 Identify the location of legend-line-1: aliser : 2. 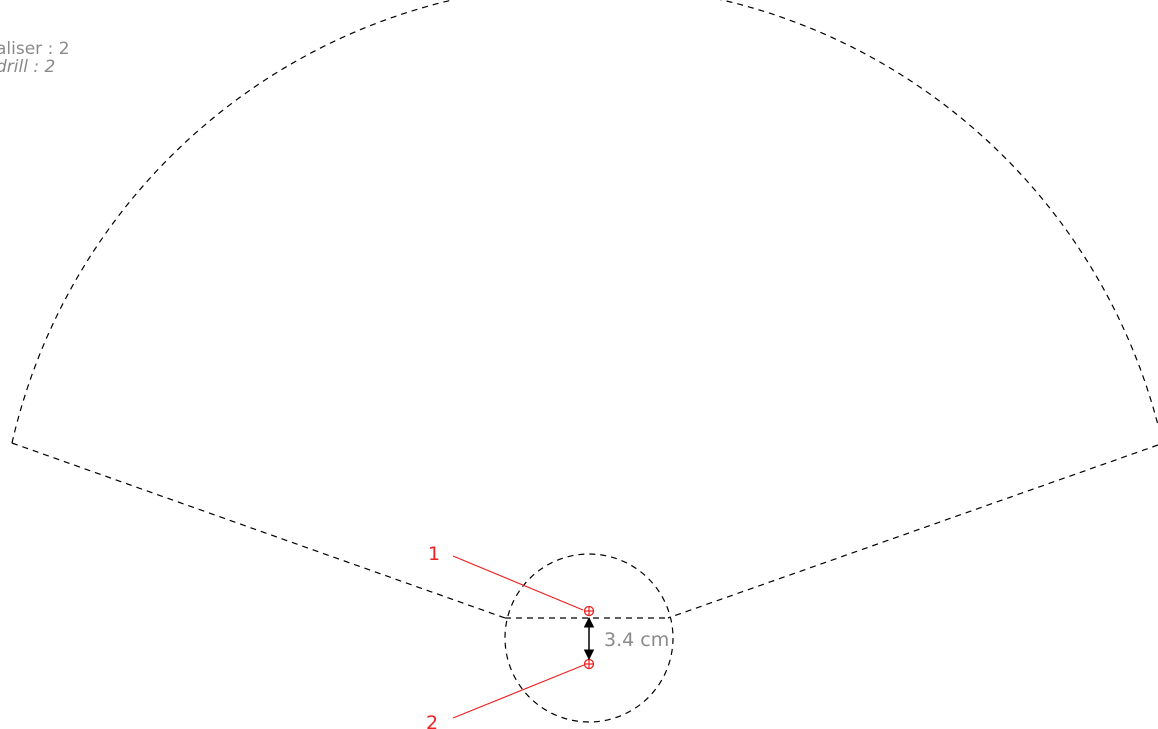
(35, 49).